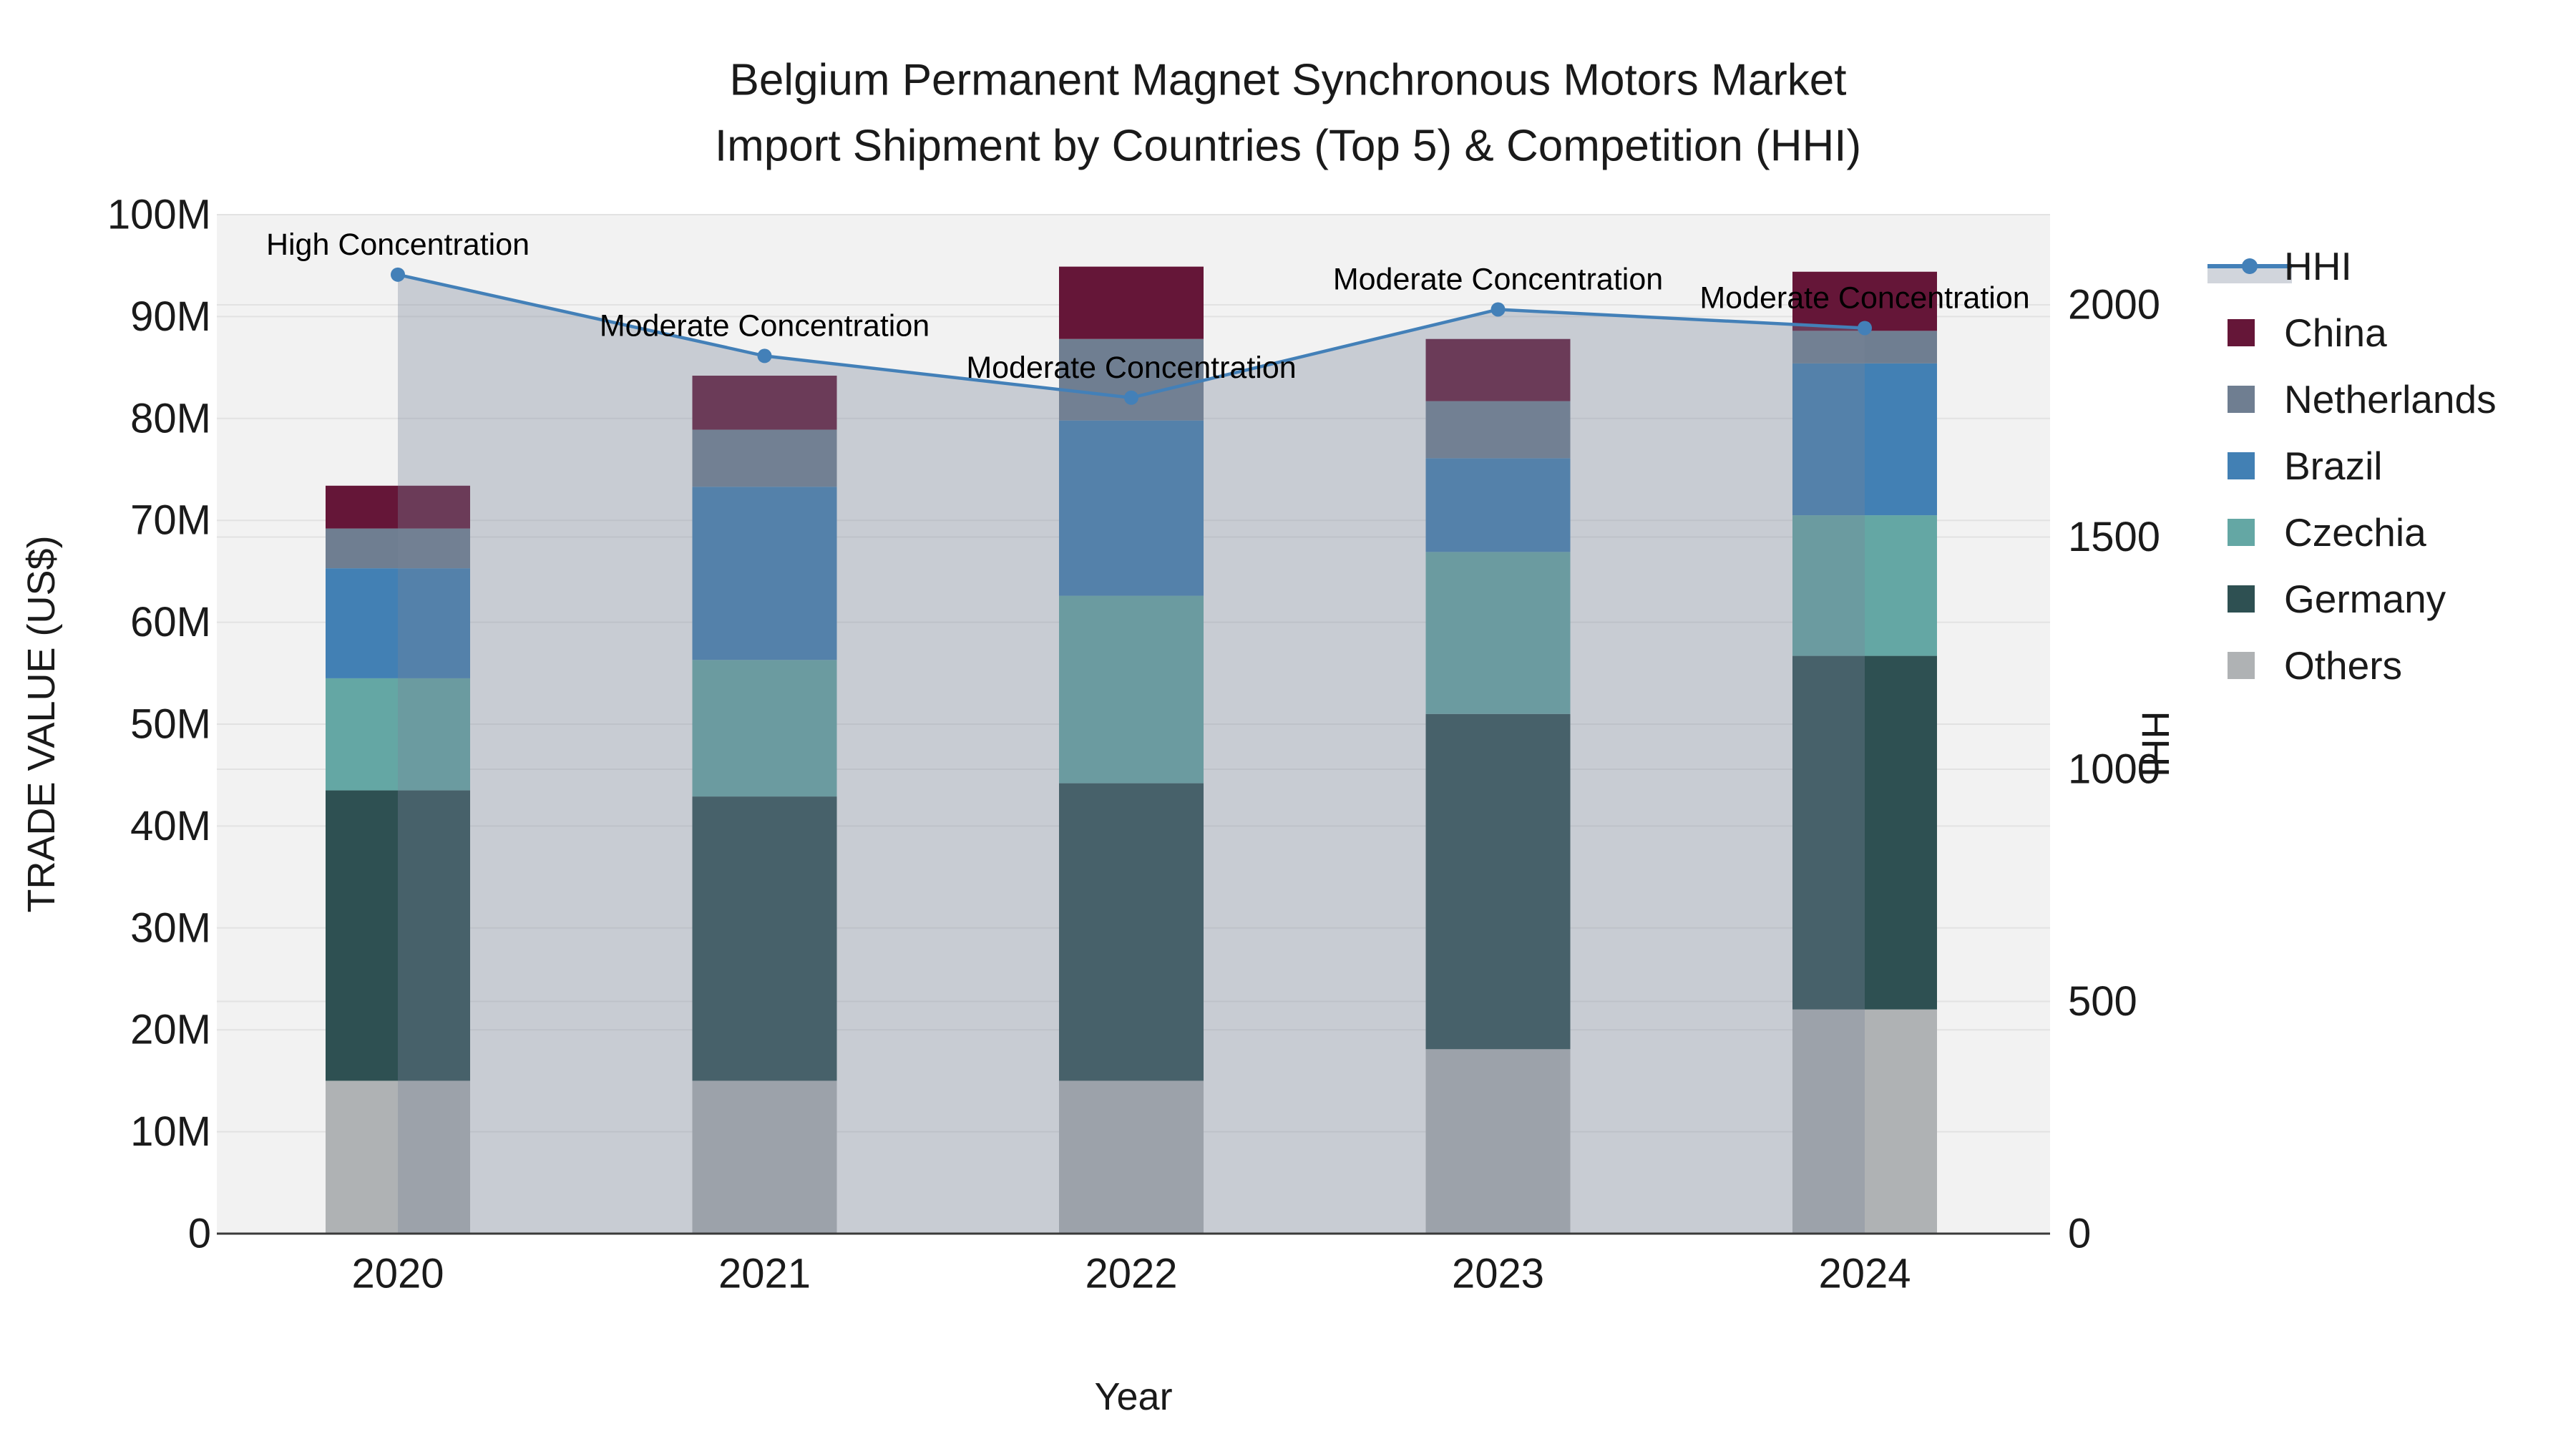  What do you see at coordinates (2114, 769) in the screenshot?
I see `y-right-tick-2: 1000` at bounding box center [2114, 769].